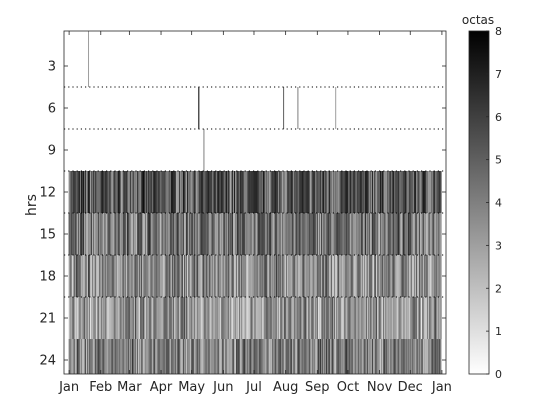  I want to click on heatmap-cell-day34-band6, so click(103, 318).